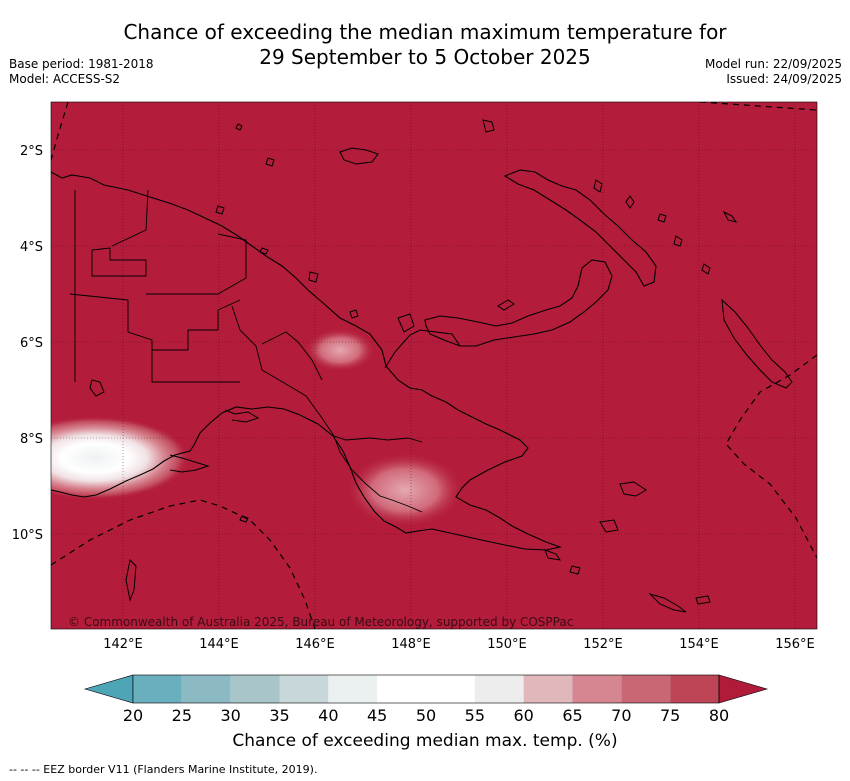  Describe the element at coordinates (65, 79) in the screenshot. I see `model-text: Model: ACCESS-S2` at that location.